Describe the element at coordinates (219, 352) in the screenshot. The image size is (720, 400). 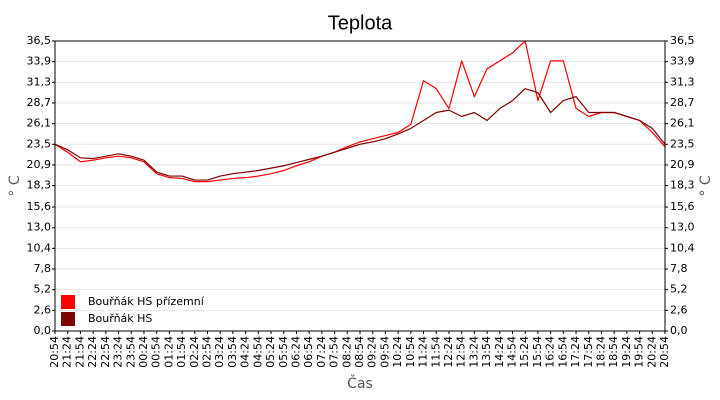
I see `x-tick-label: 03:24` at that location.